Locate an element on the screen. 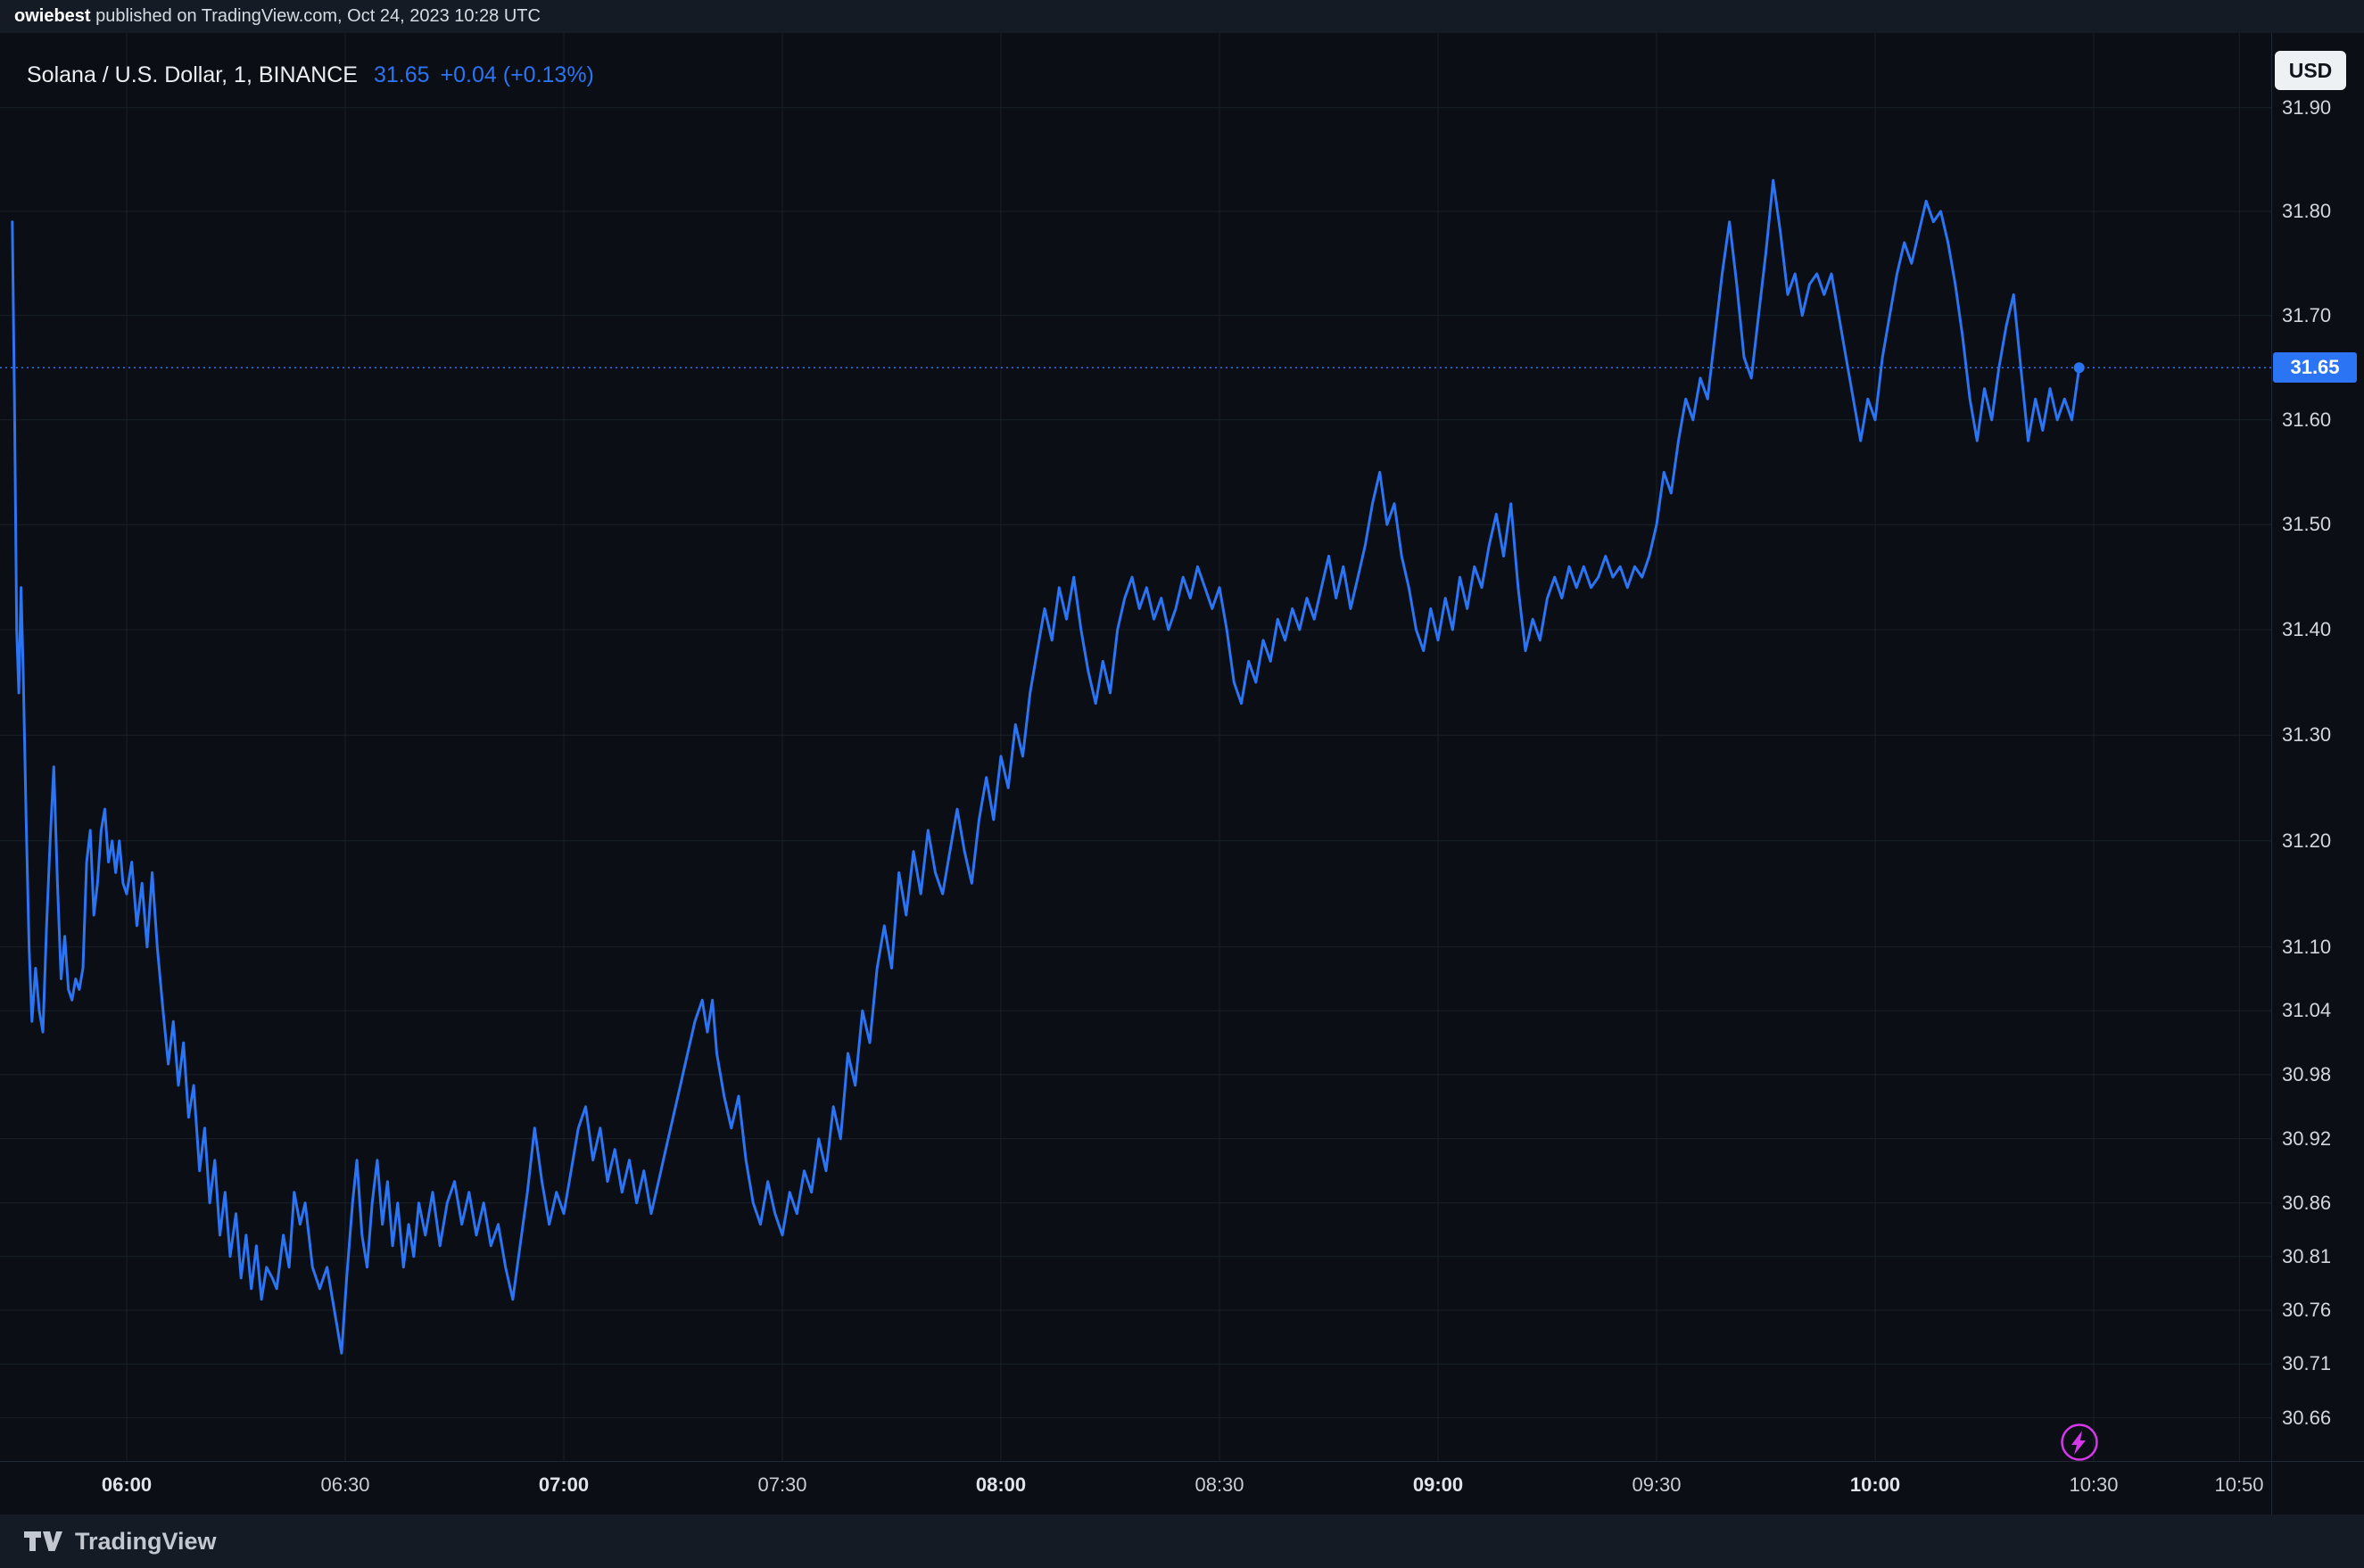  price-axis-label: 31.20 is located at coordinates (2307, 840).